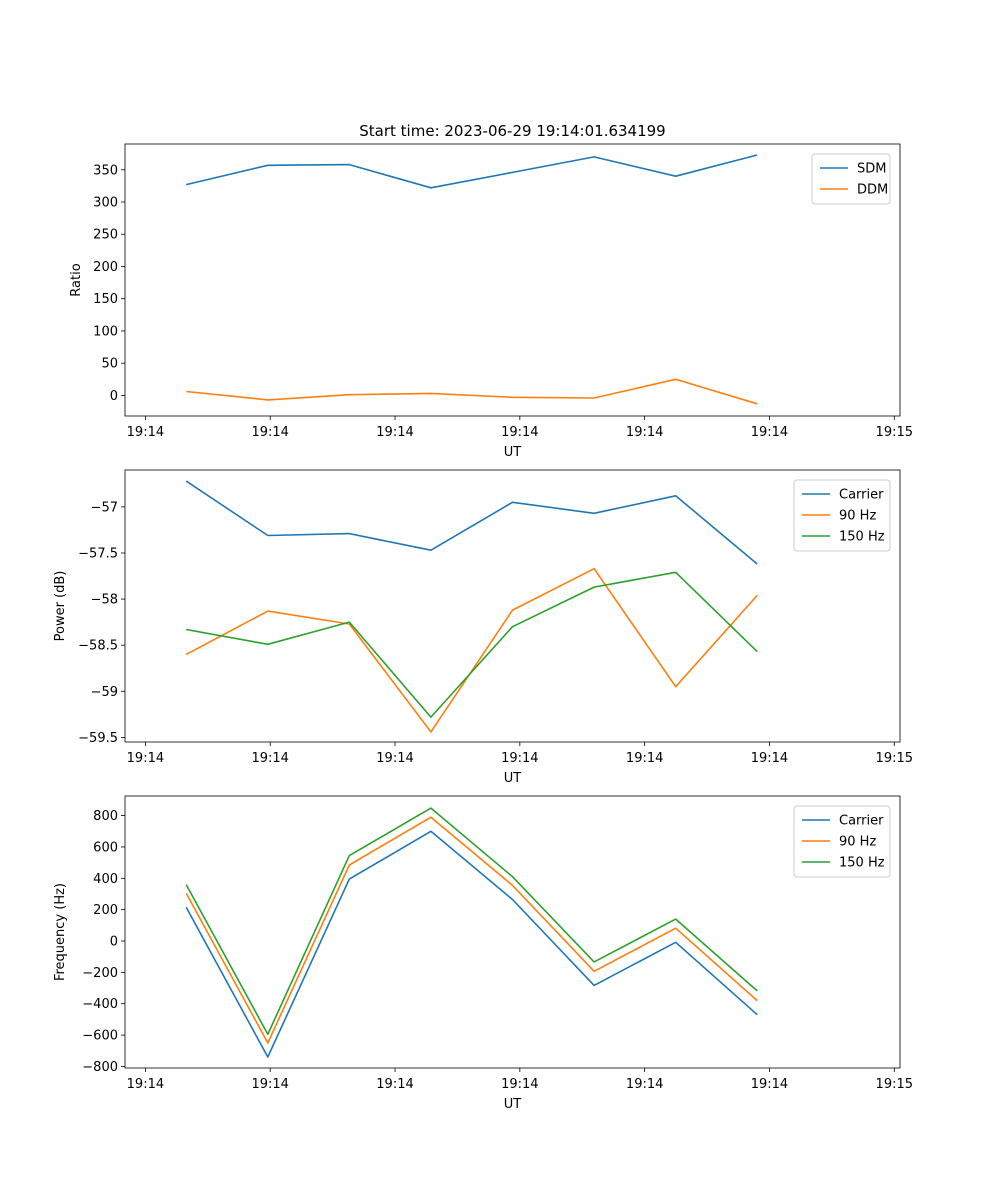 This screenshot has height=1200, width=1000. What do you see at coordinates (105, 879) in the screenshot?
I see `y-tick-label: 400` at bounding box center [105, 879].